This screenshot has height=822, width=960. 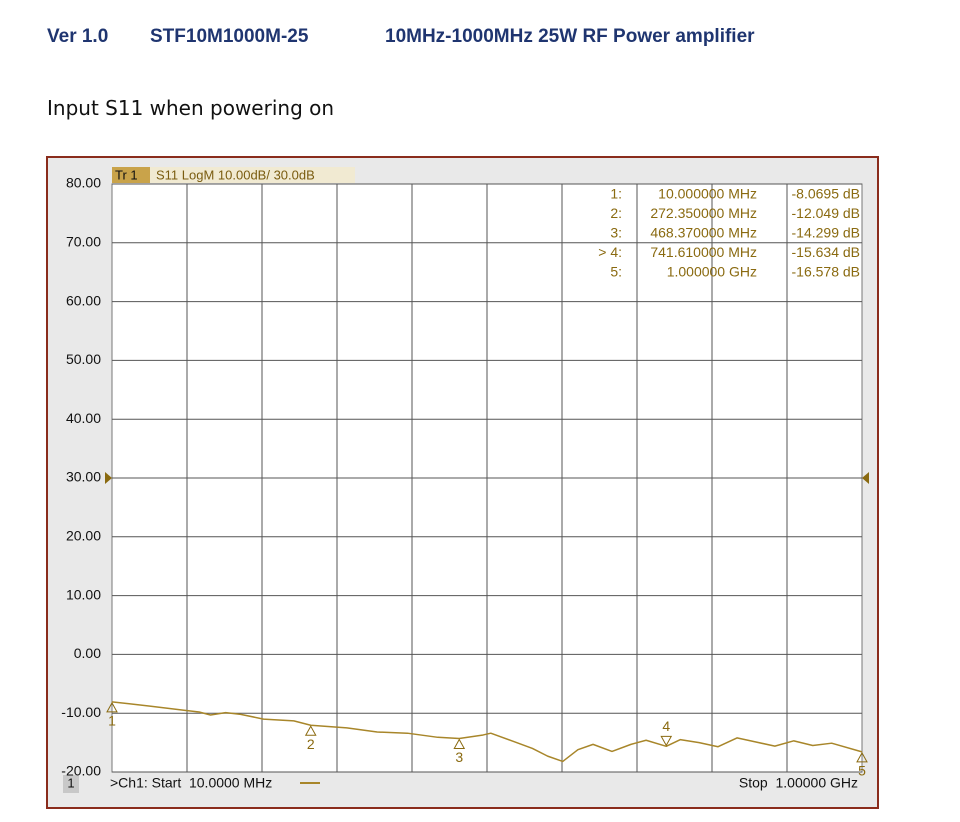 What do you see at coordinates (126, 174) in the screenshot?
I see `trace-label: Tr 1` at bounding box center [126, 174].